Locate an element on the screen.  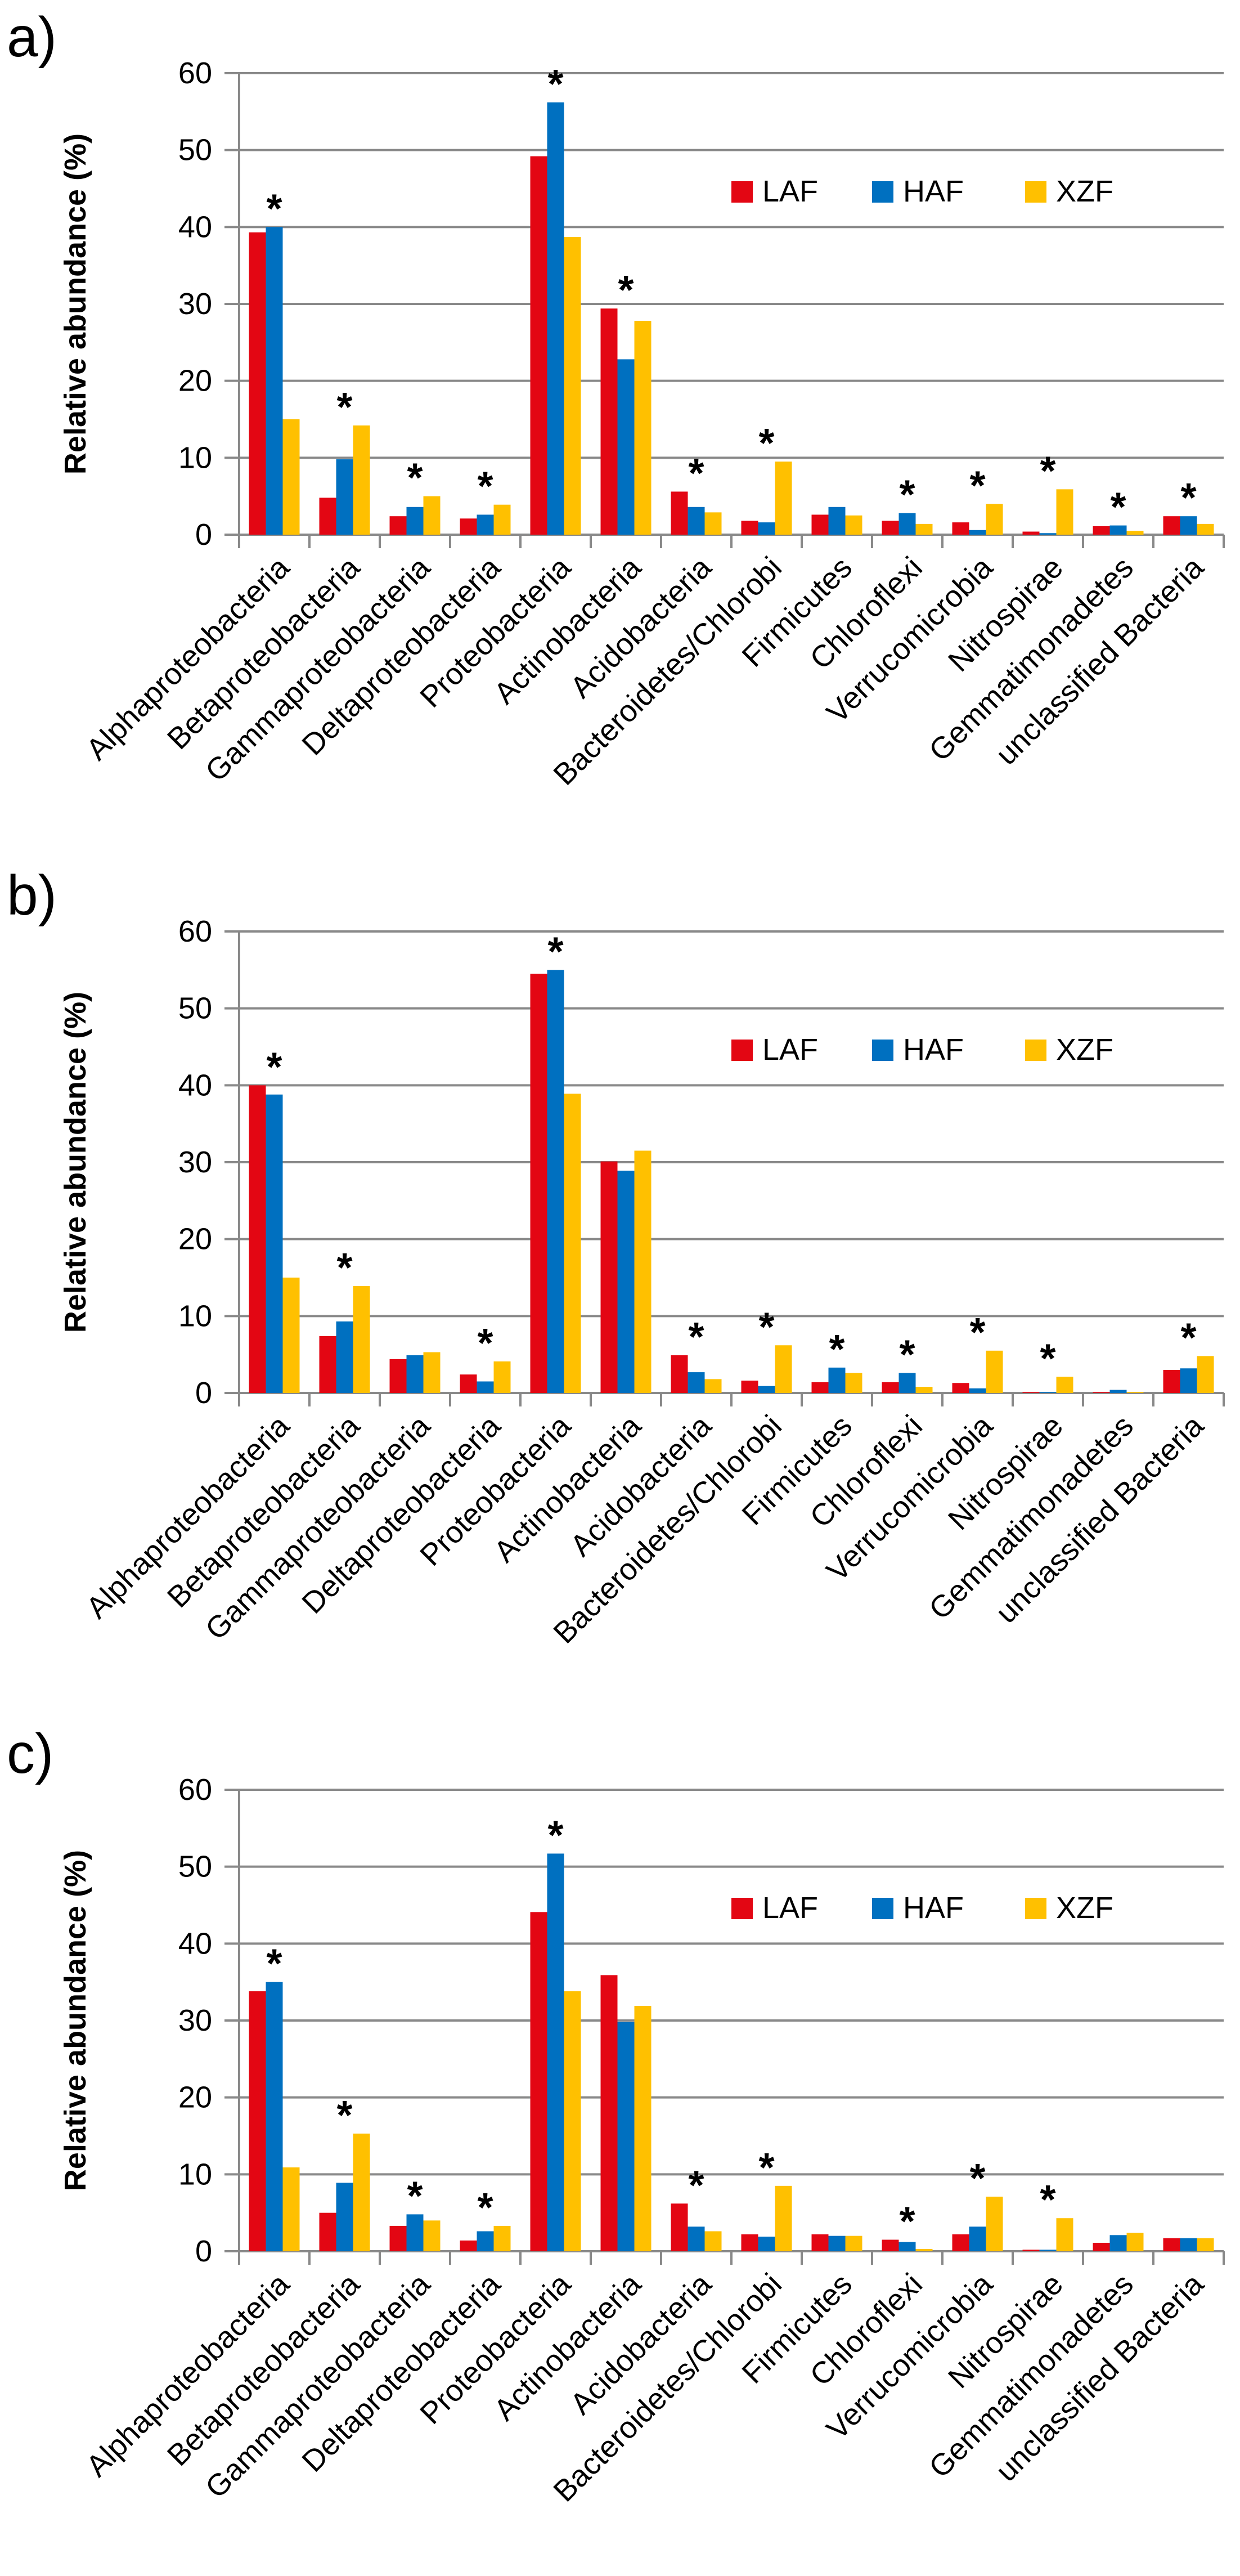
y-tick-label: 30 is located at coordinates (195, 1162).